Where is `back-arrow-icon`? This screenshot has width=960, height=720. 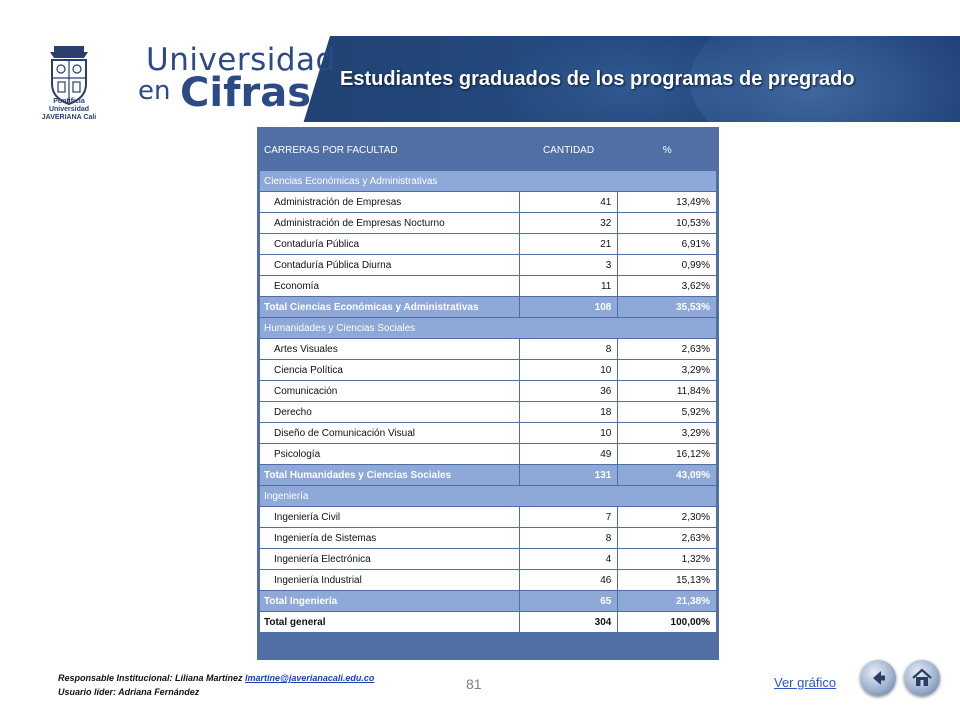
back-arrow-icon is located at coordinates (879, 678).